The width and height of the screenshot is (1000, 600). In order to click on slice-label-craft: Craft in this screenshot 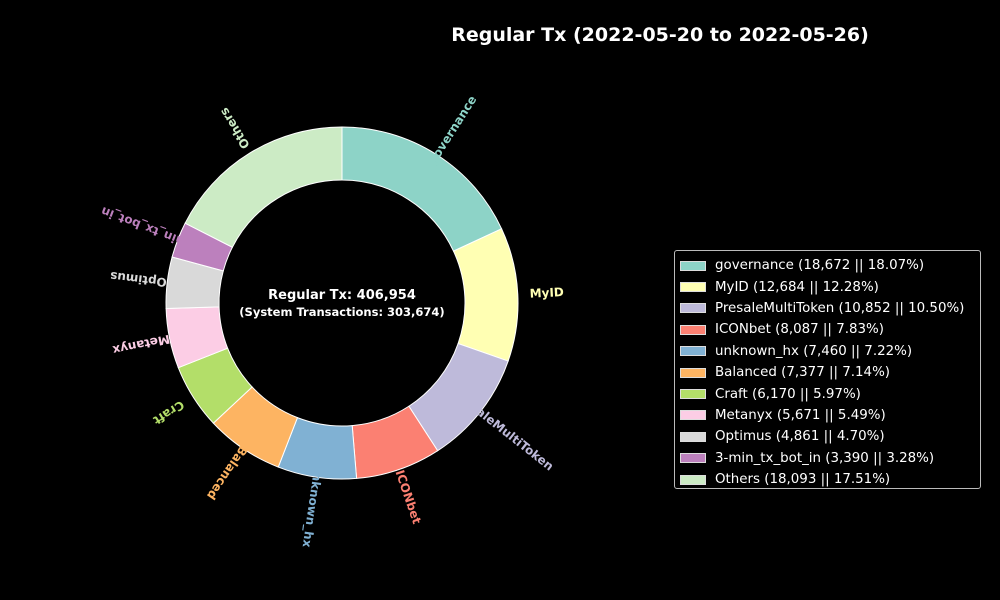, I will do `click(168, 413)`.